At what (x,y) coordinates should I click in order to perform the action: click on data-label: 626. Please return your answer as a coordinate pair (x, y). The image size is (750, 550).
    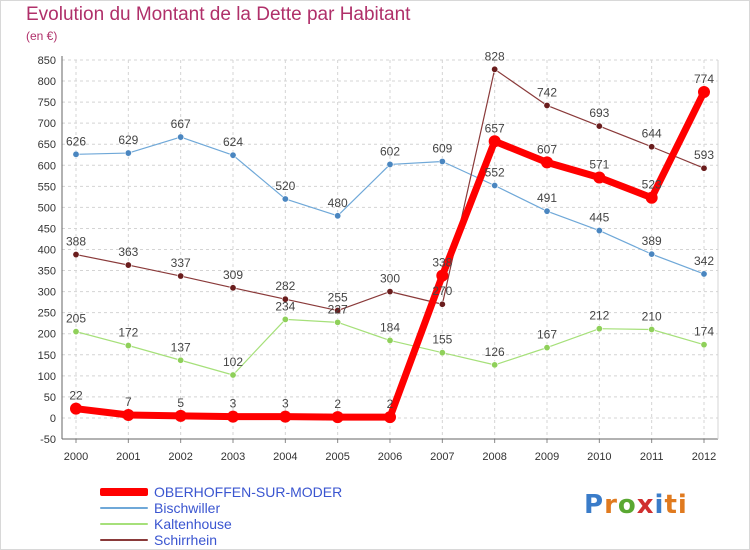
    Looking at the image, I should click on (76, 141).